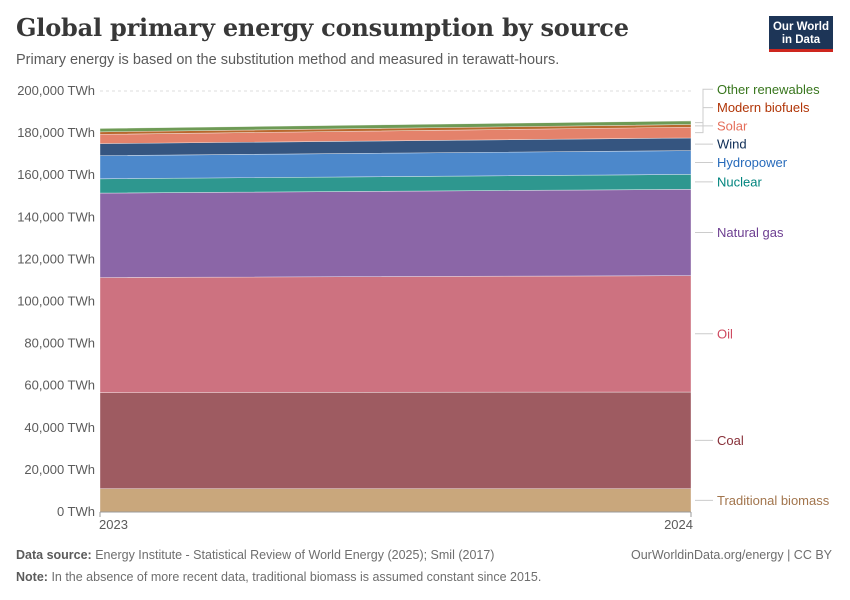 This screenshot has height=600, width=850. What do you see at coordinates (731, 555) in the screenshot?
I see `credit-link: OurWorldinData.org/energy | CC BY` at bounding box center [731, 555].